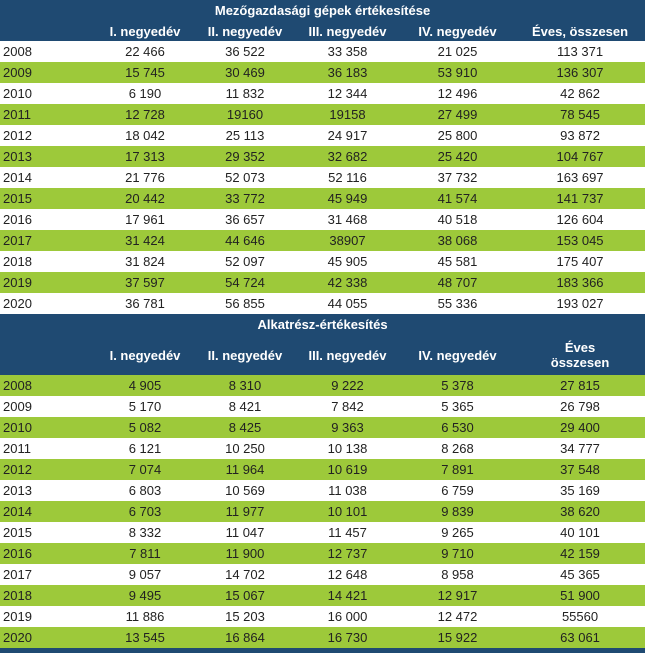 The height and width of the screenshot is (657, 645). I want to click on value-cell: 33 772, so click(245, 198).